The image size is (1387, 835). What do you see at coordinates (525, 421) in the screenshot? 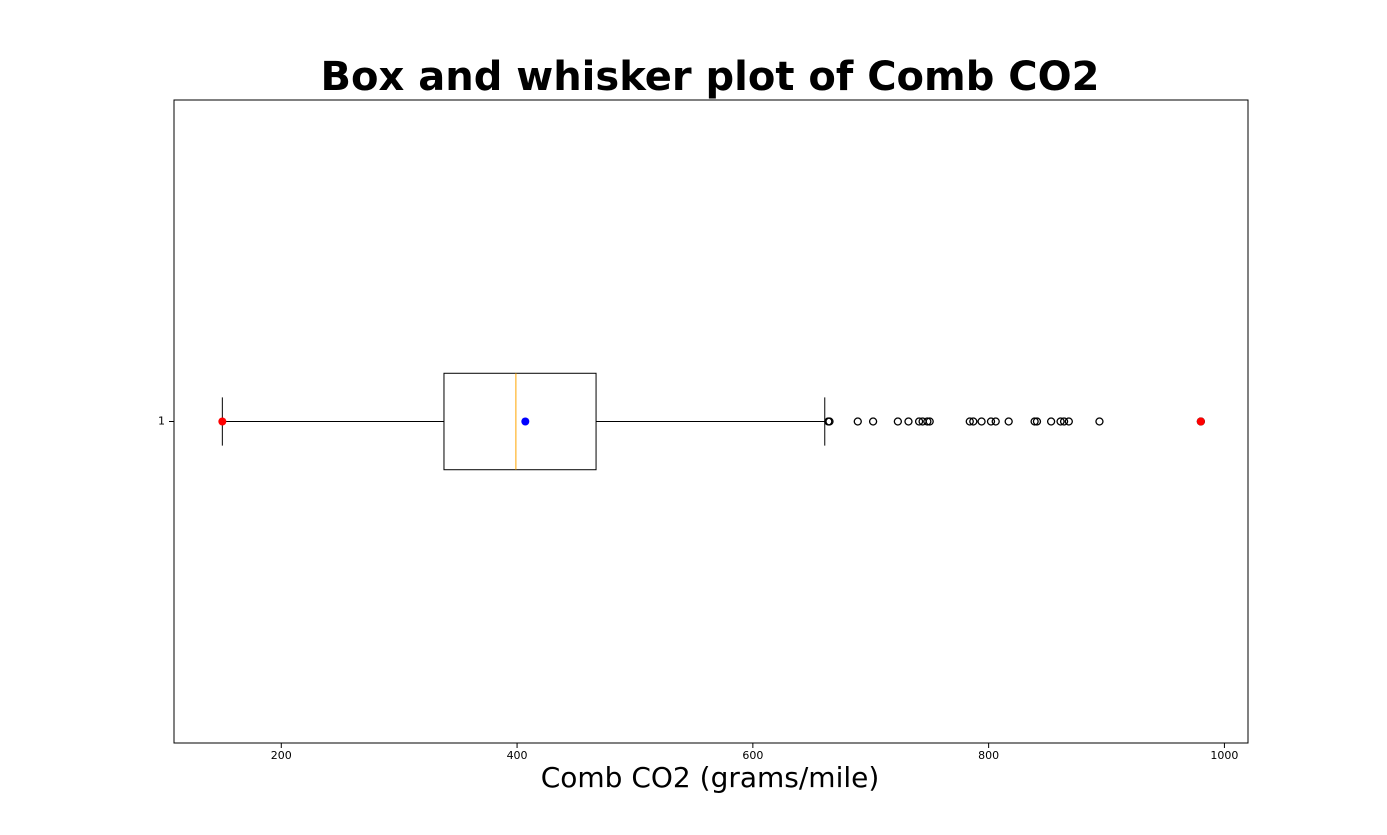
I see `mean-marker` at bounding box center [525, 421].